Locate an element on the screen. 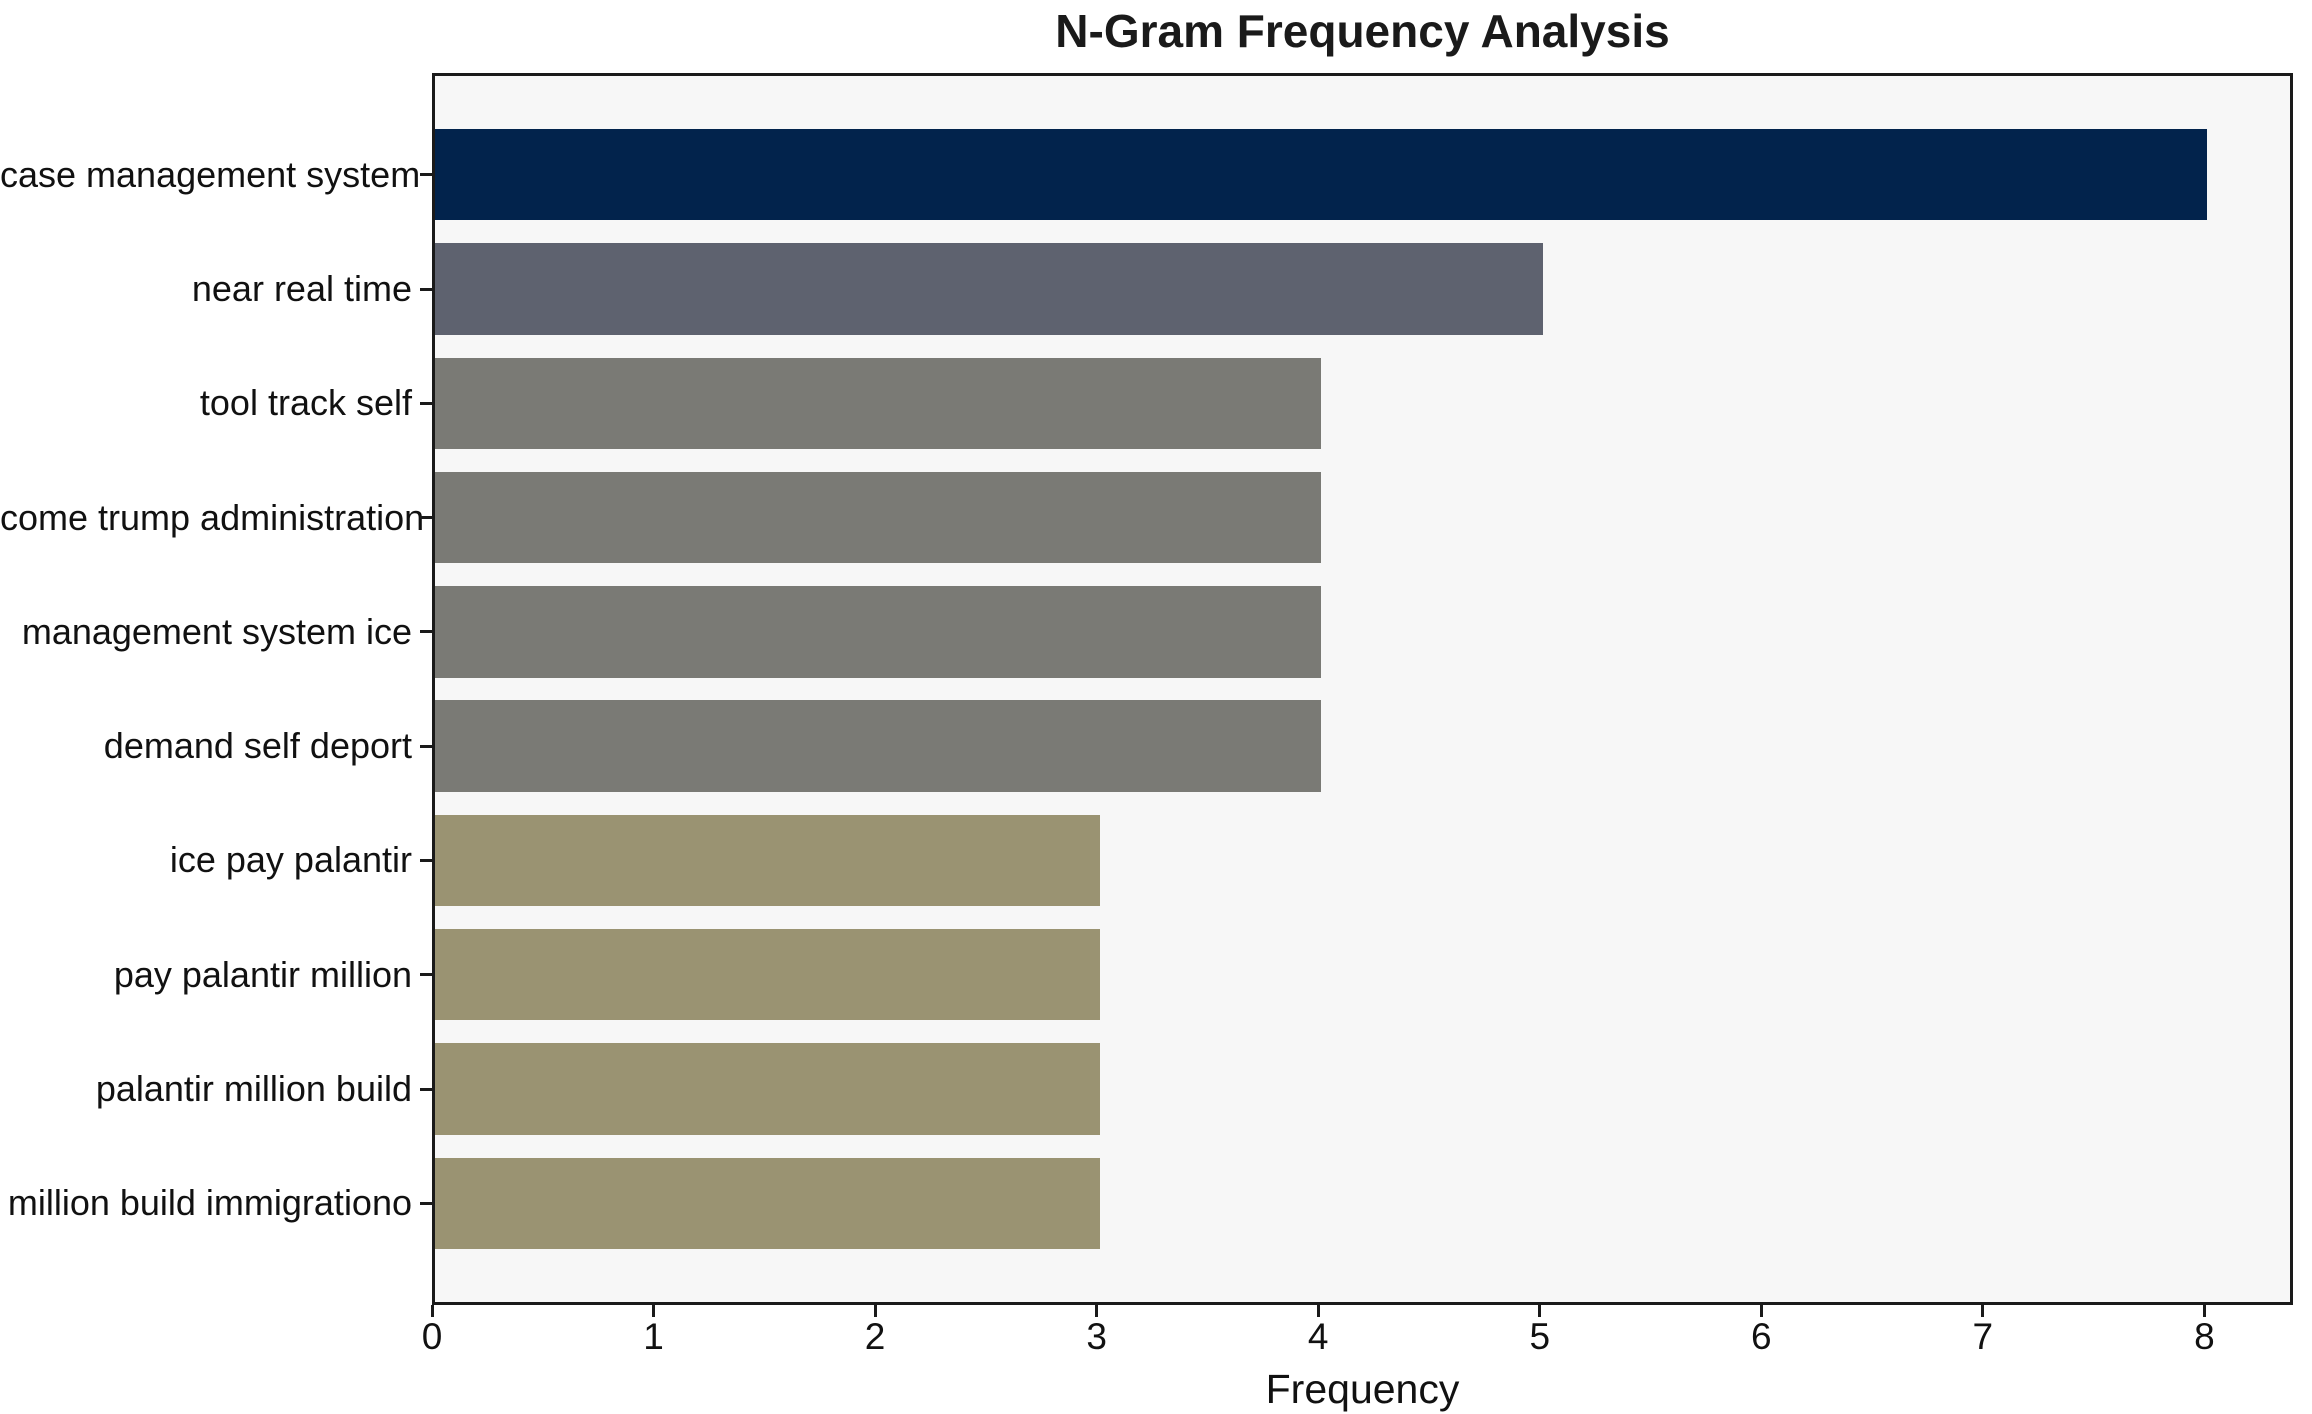 The image size is (2312, 1414). x-tick-label: 1 is located at coordinates (653, 1336).